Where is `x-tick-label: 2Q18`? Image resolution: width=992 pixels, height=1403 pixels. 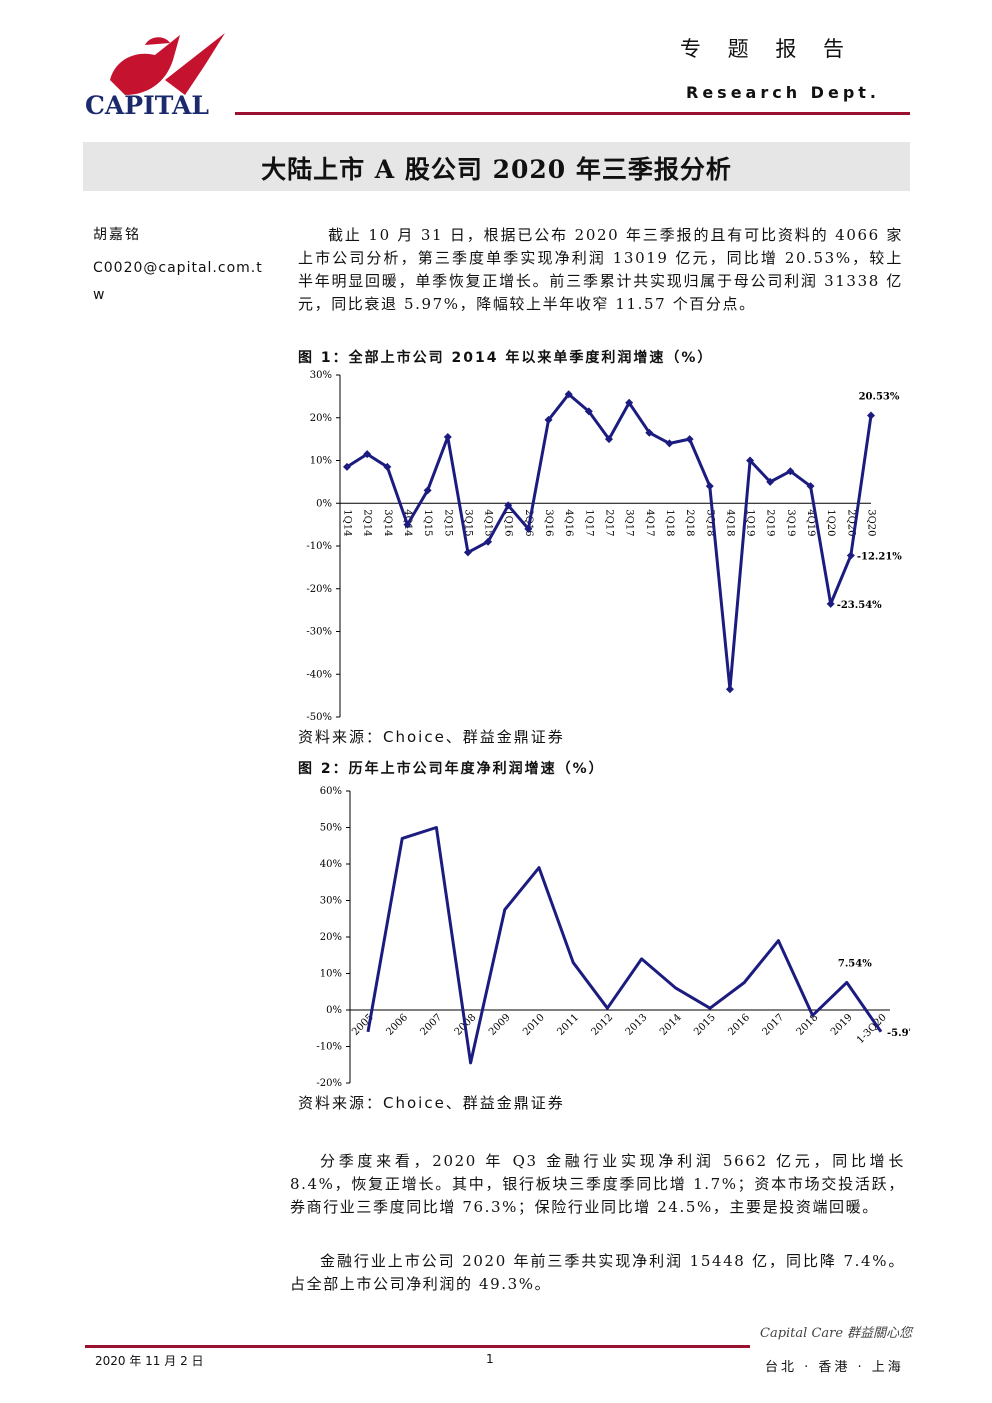 x-tick-label: 2Q18 is located at coordinates (689, 522).